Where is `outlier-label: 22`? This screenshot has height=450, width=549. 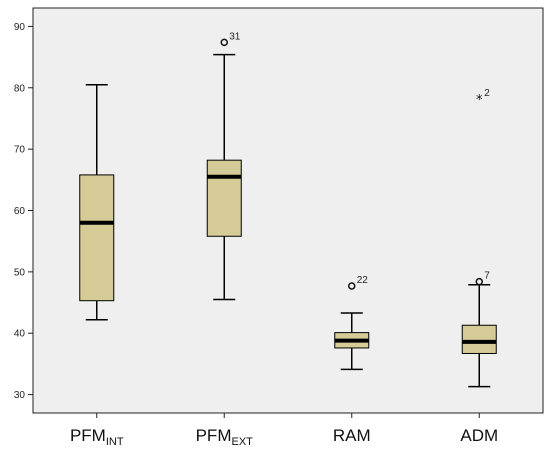
outlier-label: 22 is located at coordinates (363, 280).